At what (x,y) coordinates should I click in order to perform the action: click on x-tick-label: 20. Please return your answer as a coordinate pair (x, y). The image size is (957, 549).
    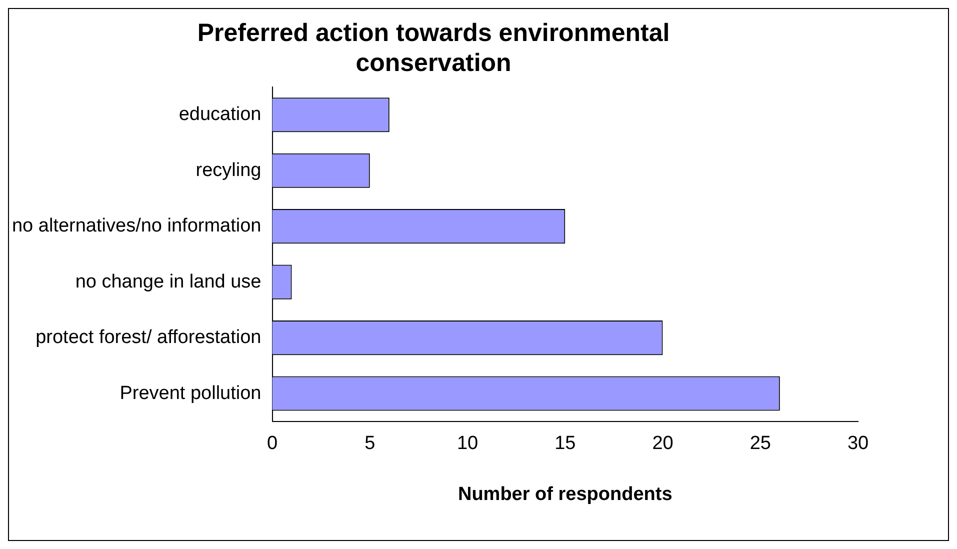
    Looking at the image, I should click on (663, 443).